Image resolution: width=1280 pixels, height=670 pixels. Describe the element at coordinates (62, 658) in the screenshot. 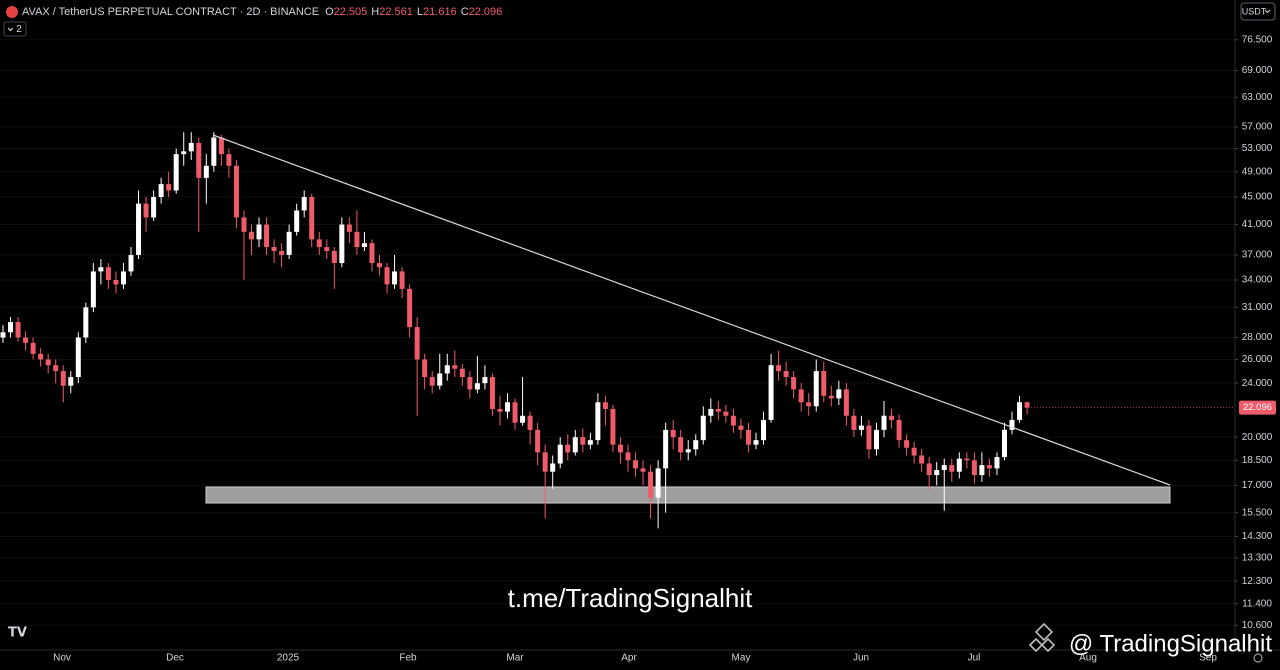

I see `x-tick-label: Nov` at that location.